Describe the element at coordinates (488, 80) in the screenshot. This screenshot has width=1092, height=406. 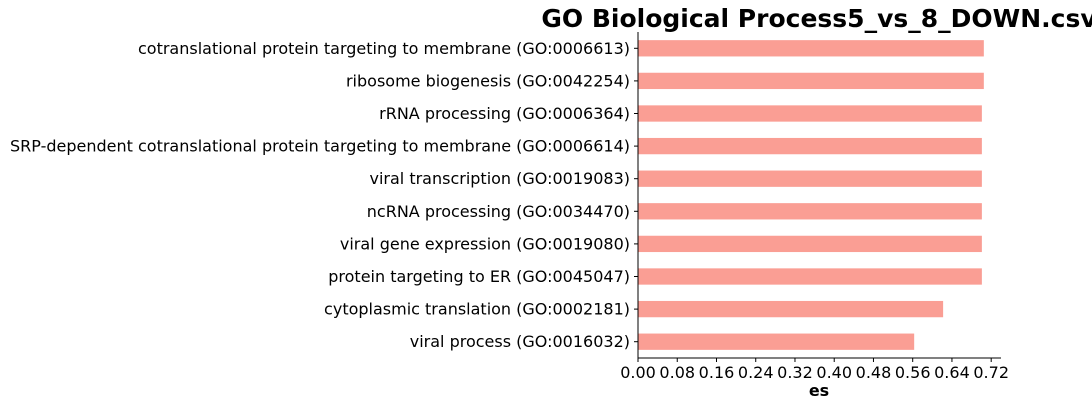
I see `category-label: ribosome biogenesis (GO:0042254)` at that location.